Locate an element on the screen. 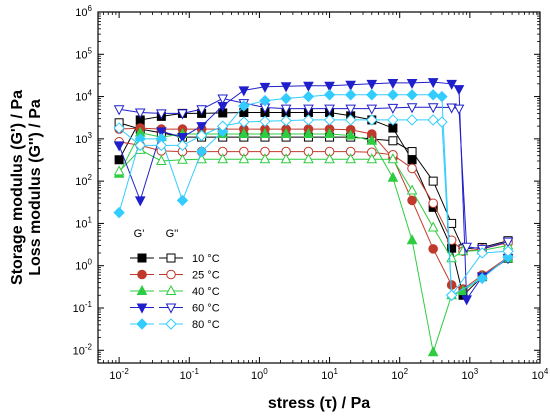 The width and height of the screenshot is (550, 419). x-tick-label: 10³ is located at coordinates (470, 374).